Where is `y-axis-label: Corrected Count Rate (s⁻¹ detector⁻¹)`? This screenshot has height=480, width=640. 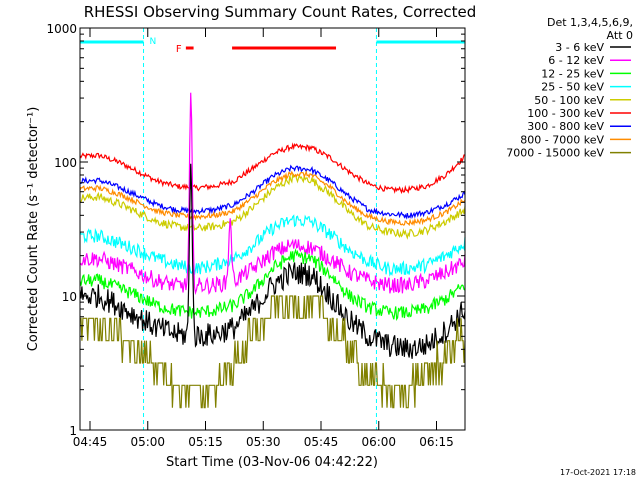 y-axis-label: Corrected Count Rate (s⁻¹ detector⁻¹) is located at coordinates (33, 229).